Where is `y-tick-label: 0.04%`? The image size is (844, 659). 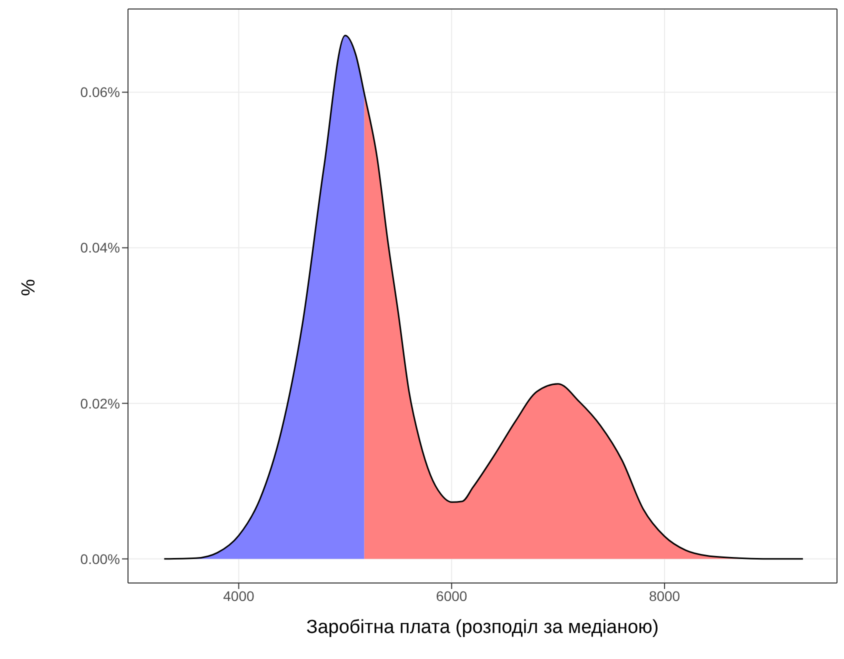 y-tick-label: 0.04% is located at coordinates (100, 248).